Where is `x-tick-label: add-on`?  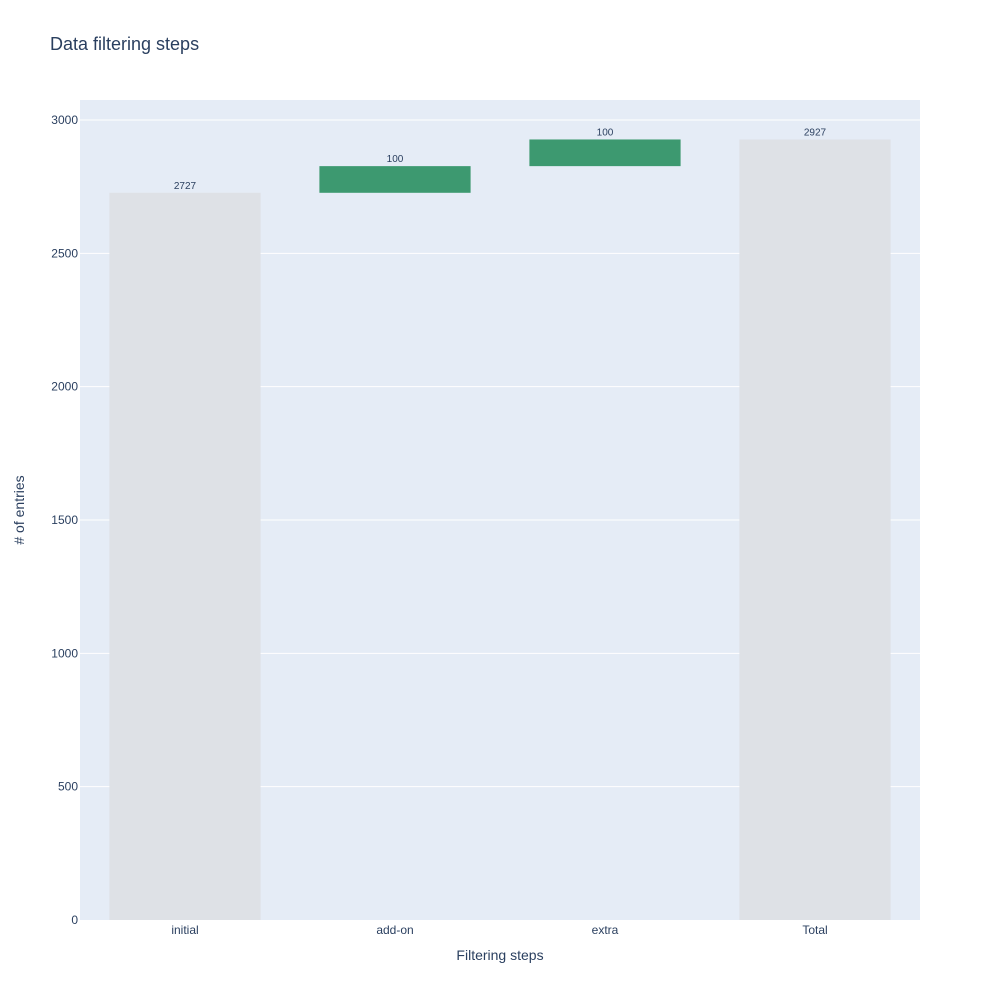 x-tick-label: add-on is located at coordinates (394, 930).